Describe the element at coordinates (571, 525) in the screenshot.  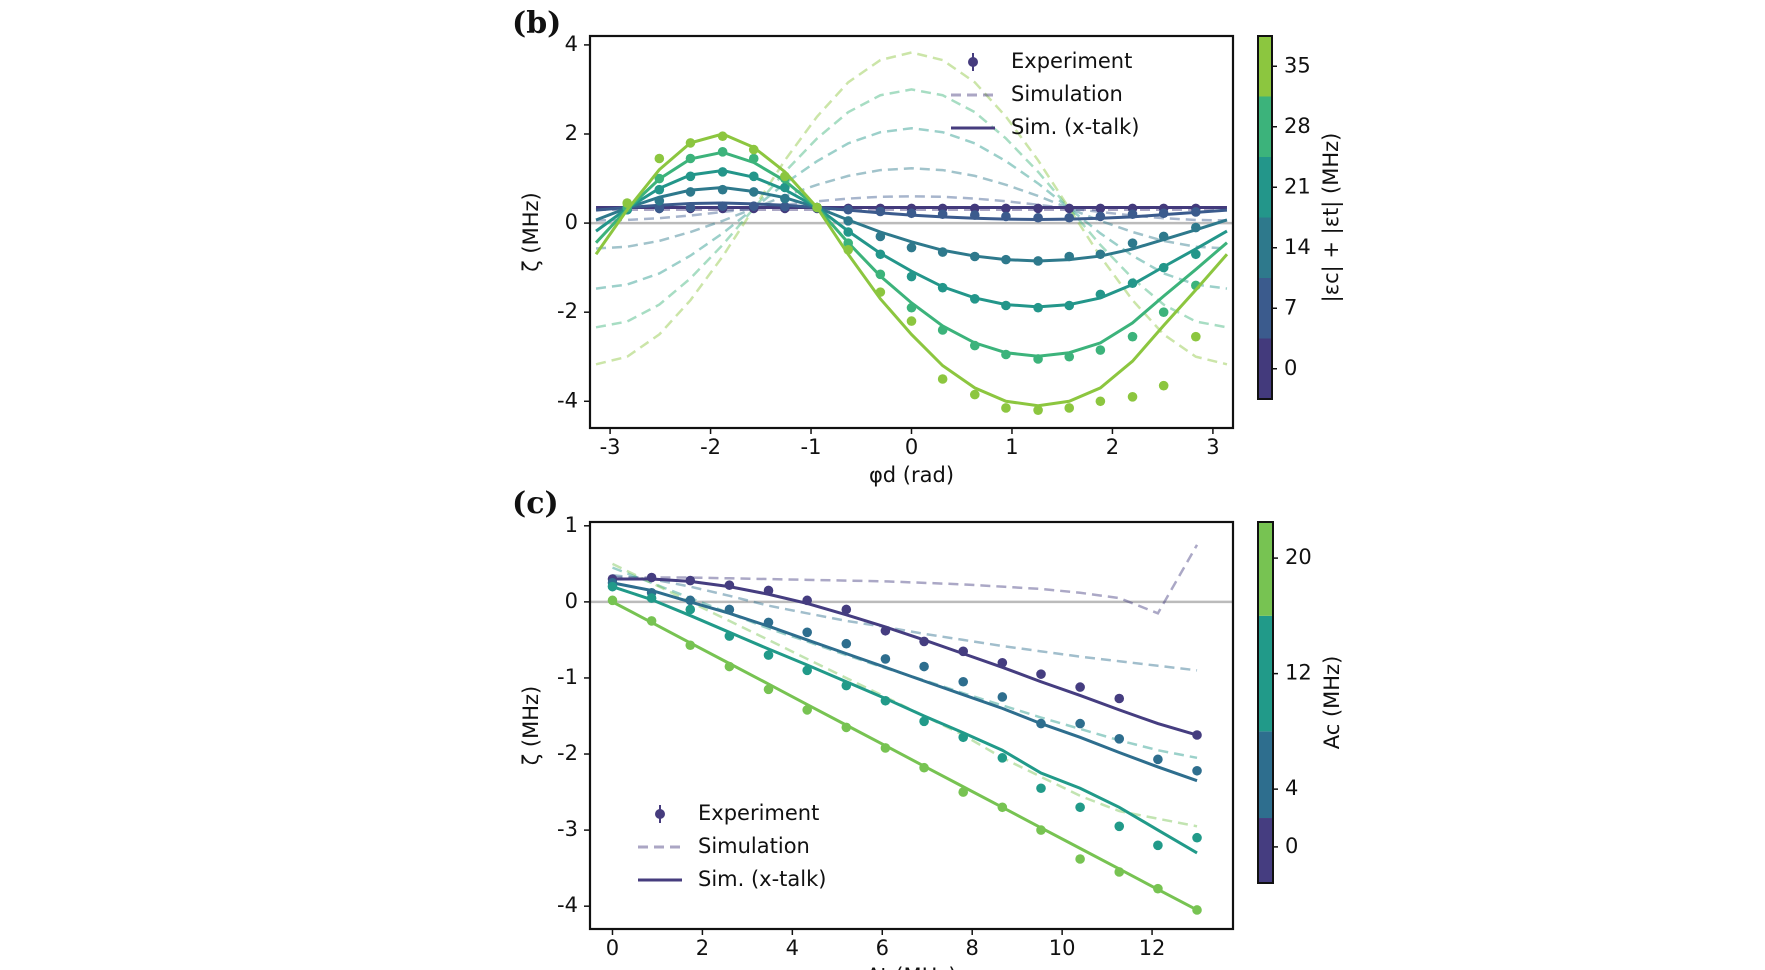
I see `y-tick-label: 1` at that location.